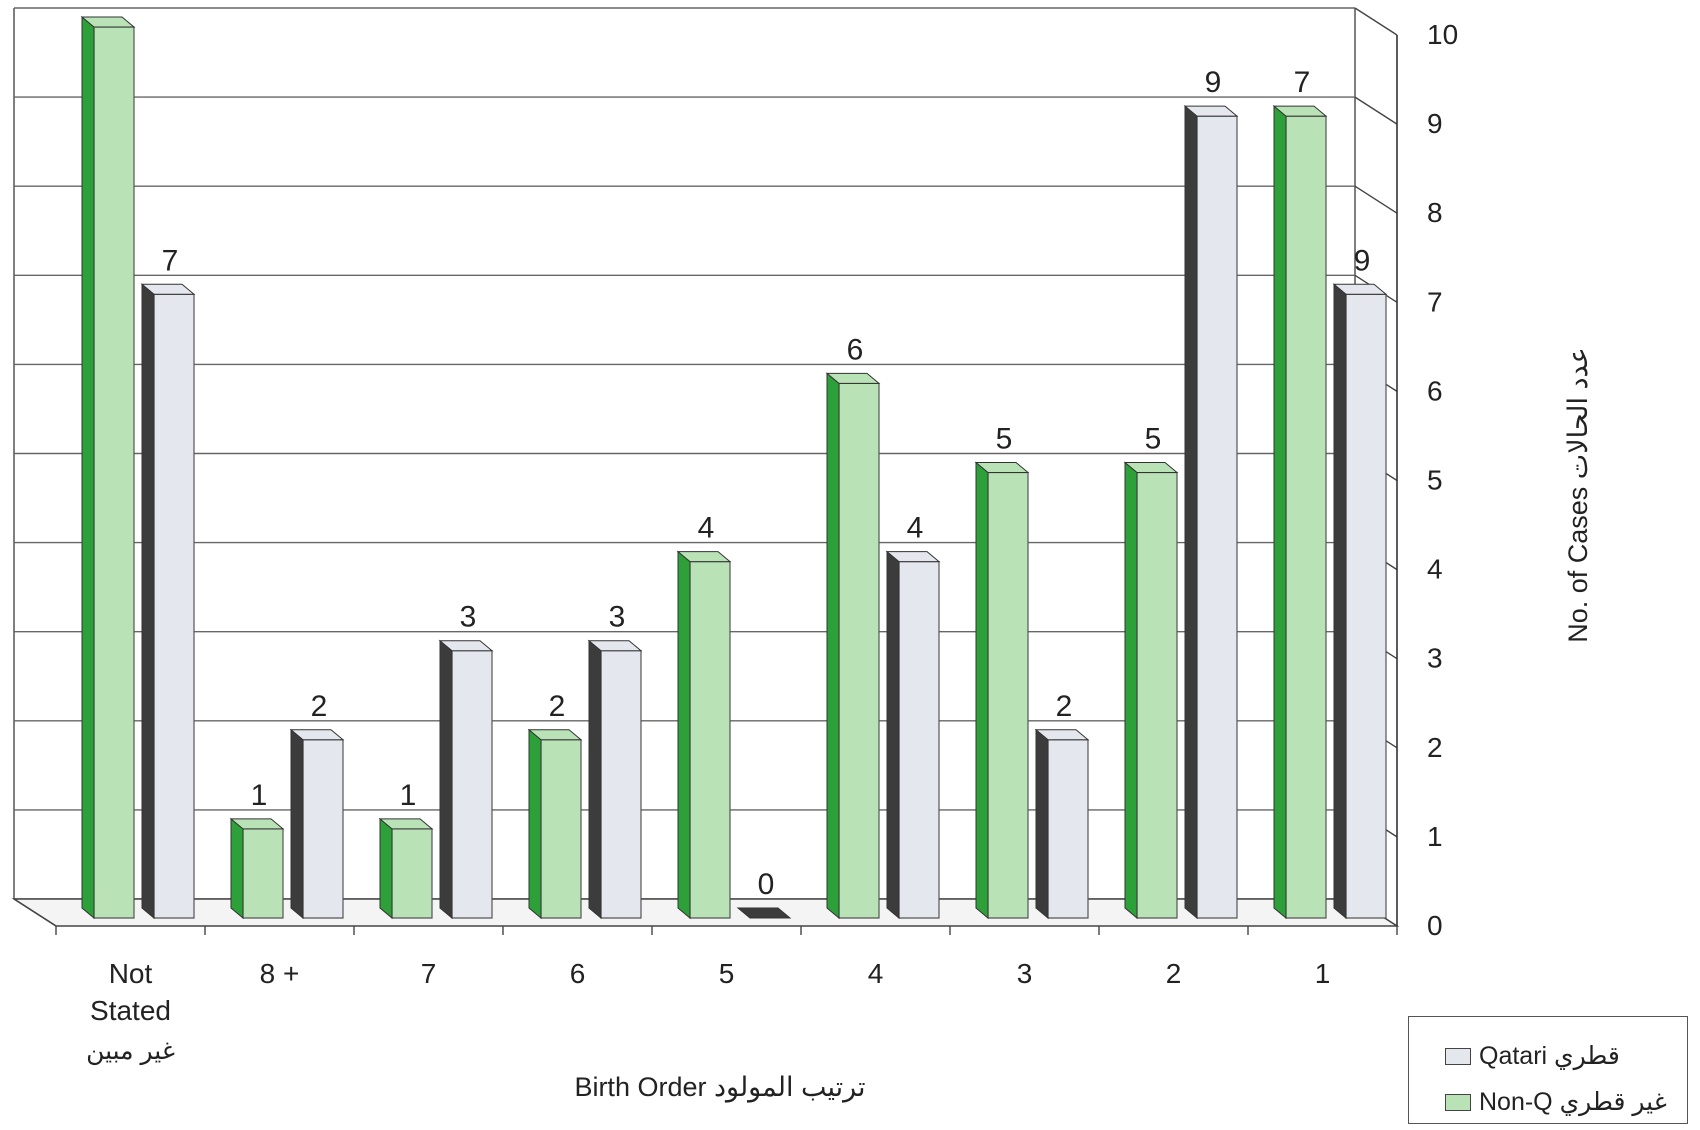 The width and height of the screenshot is (1700, 1130). What do you see at coordinates (1435, 301) in the screenshot?
I see `y-tick-label-7: 7` at bounding box center [1435, 301].